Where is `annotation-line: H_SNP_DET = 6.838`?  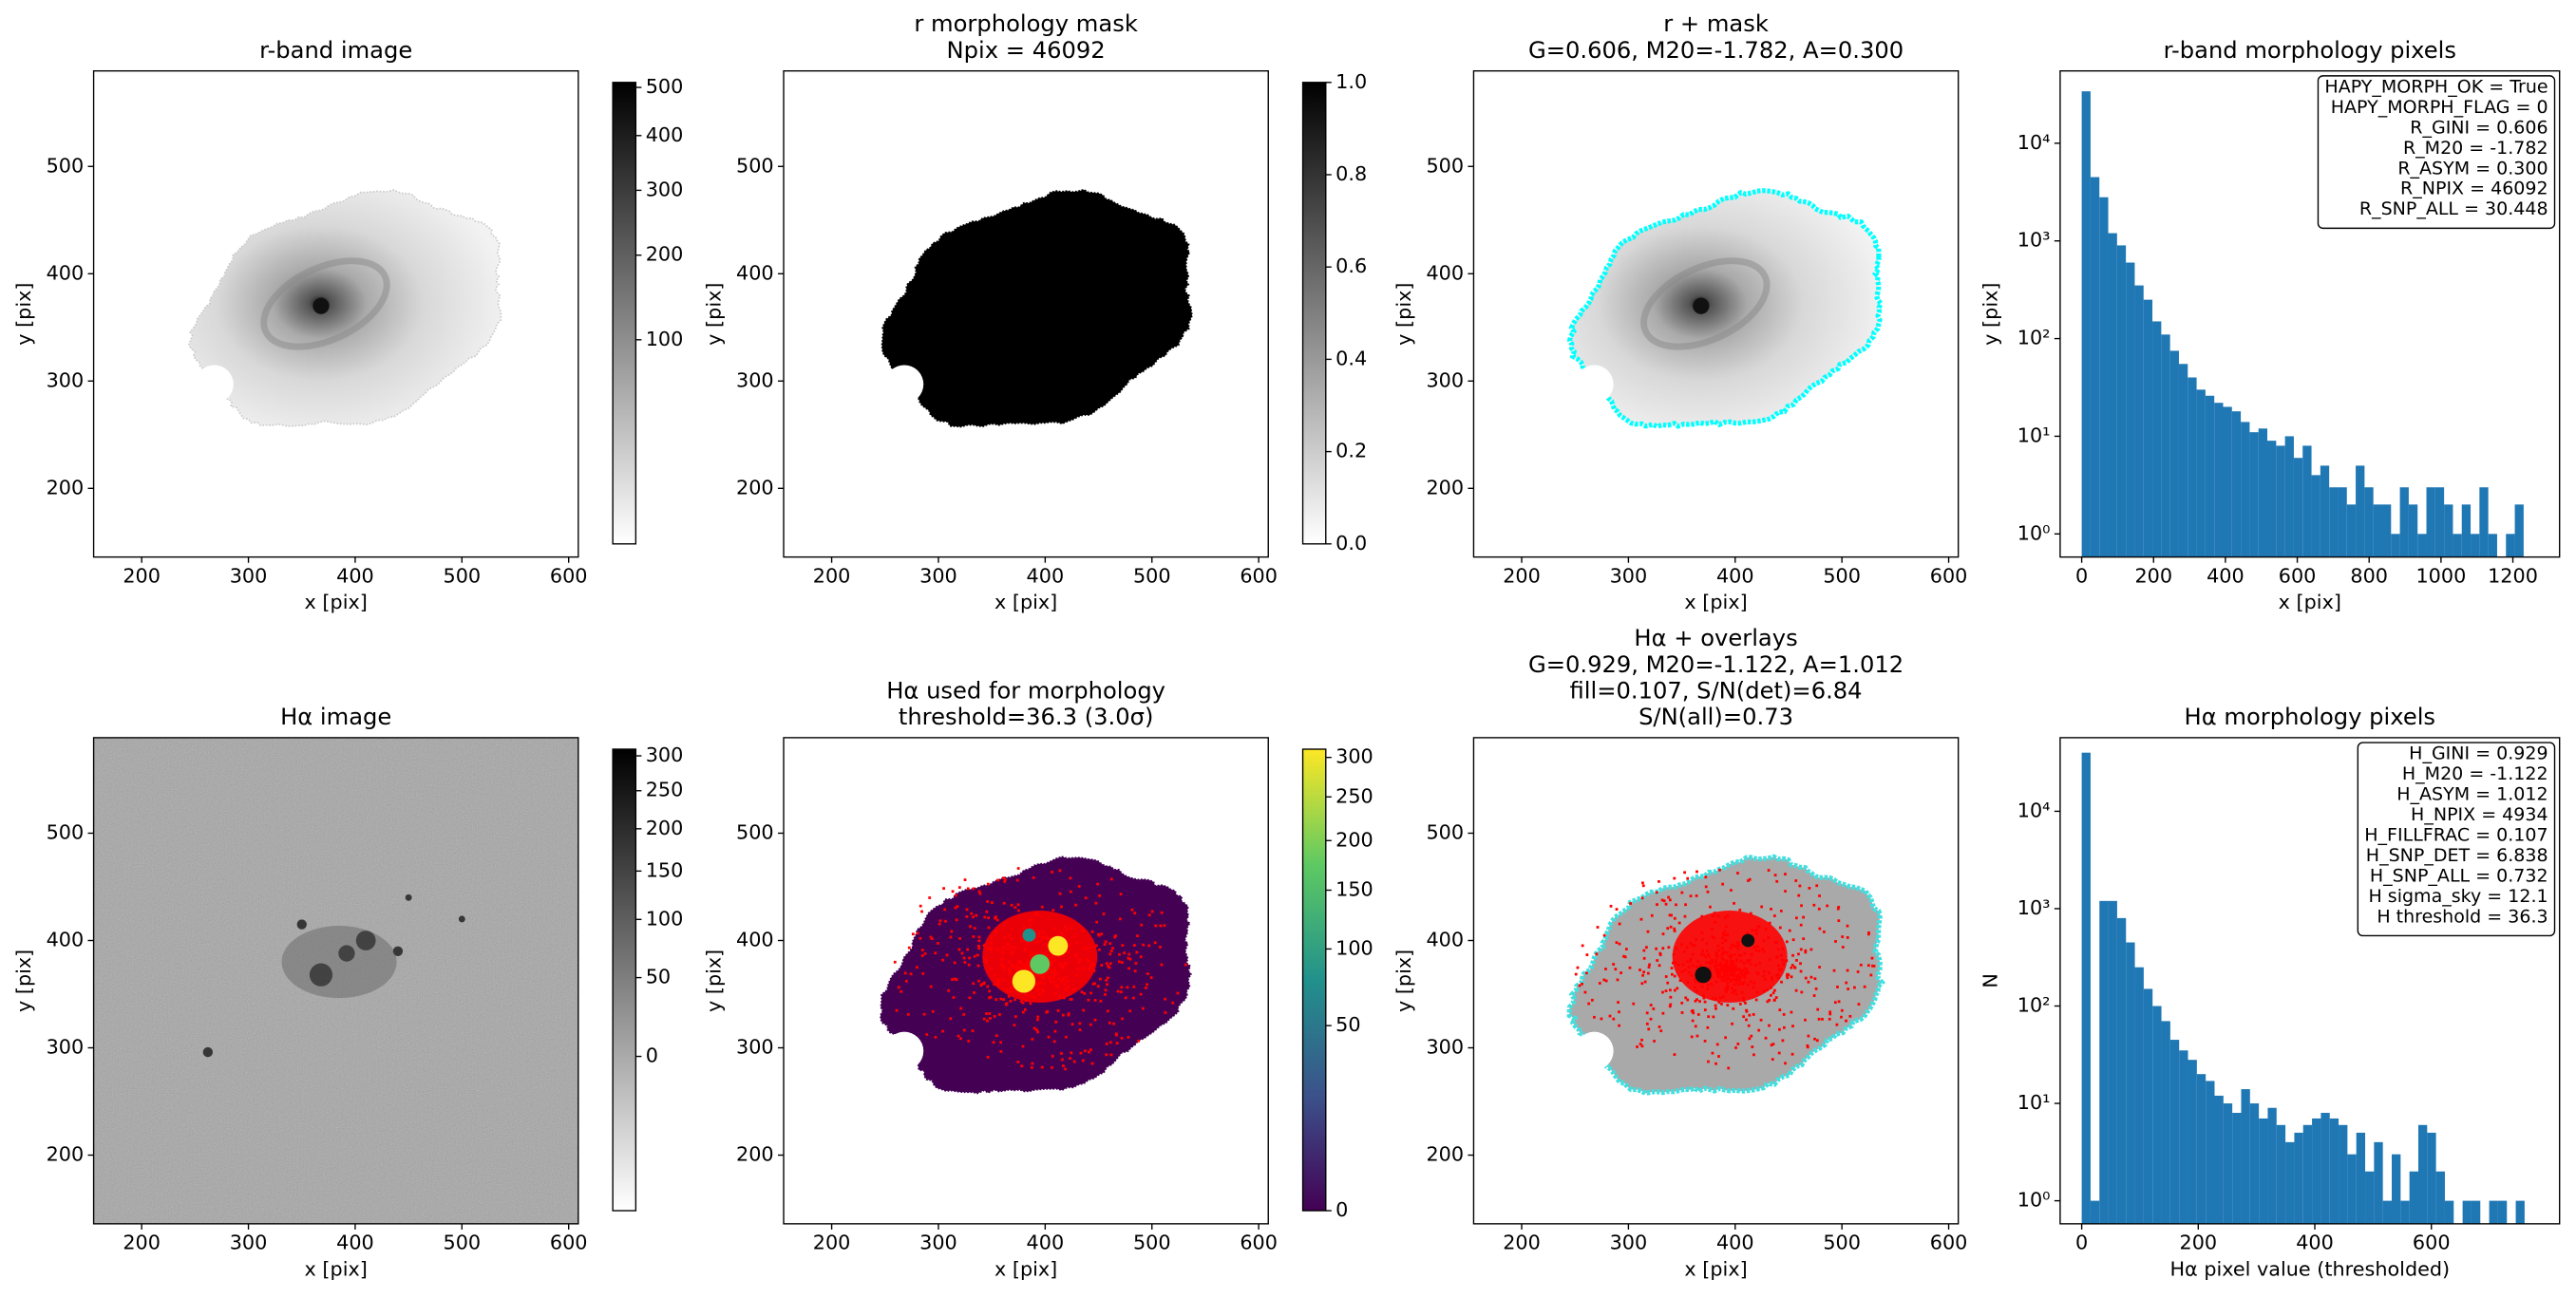 annotation-line: H_SNP_DET = 6.838 is located at coordinates (2457, 855).